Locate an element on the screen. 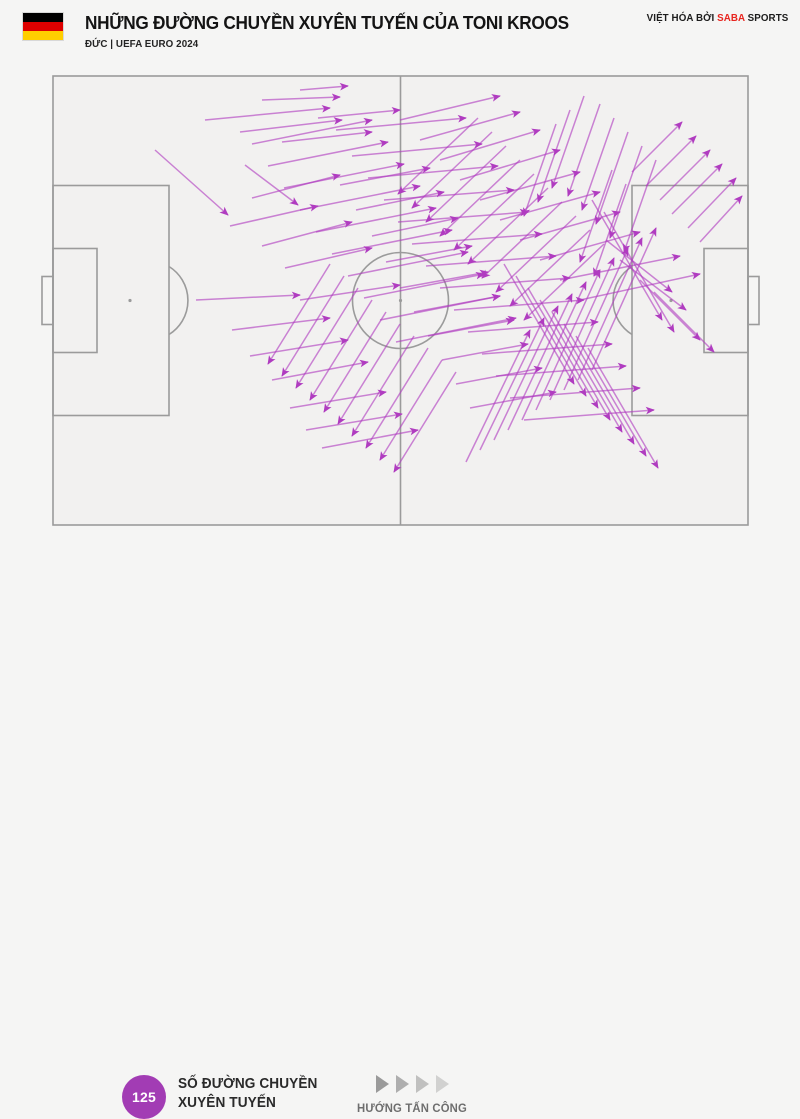 This screenshot has height=1119, width=800. pass-count-label: SỐ ĐƯỜNG CHUYỀN XUYÊN TUYẾN is located at coordinates (247, 1094).